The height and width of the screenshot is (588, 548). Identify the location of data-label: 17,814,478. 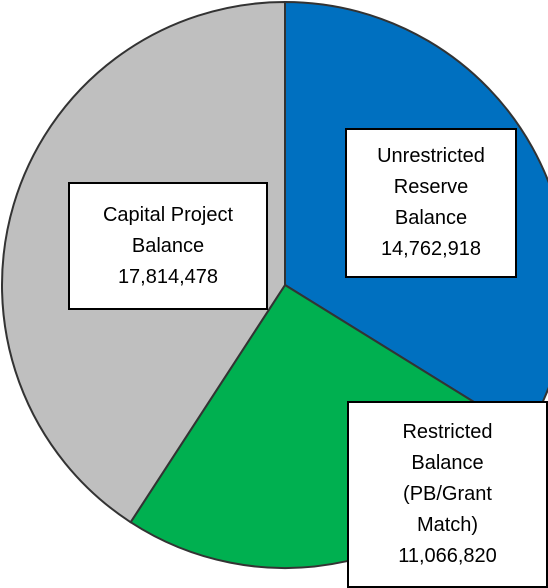
(168, 276).